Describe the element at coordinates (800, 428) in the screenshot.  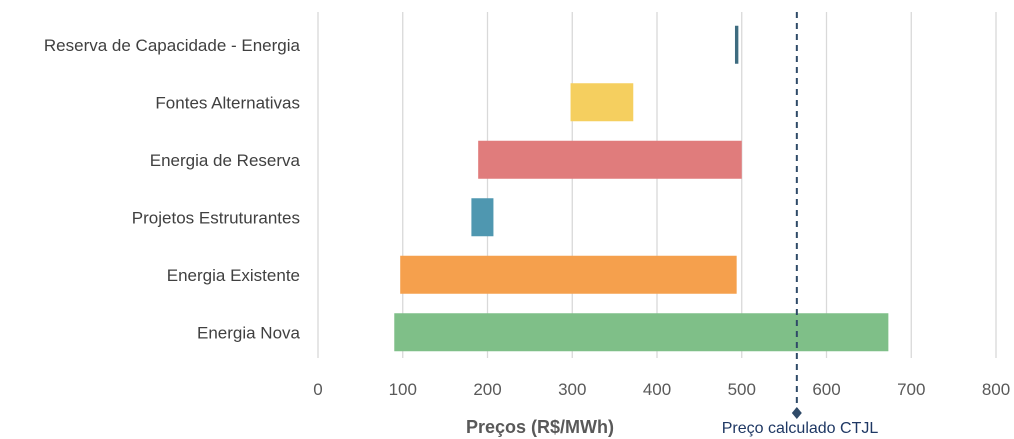
I see `reference-line-label: Preço calculado CTJL` at that location.